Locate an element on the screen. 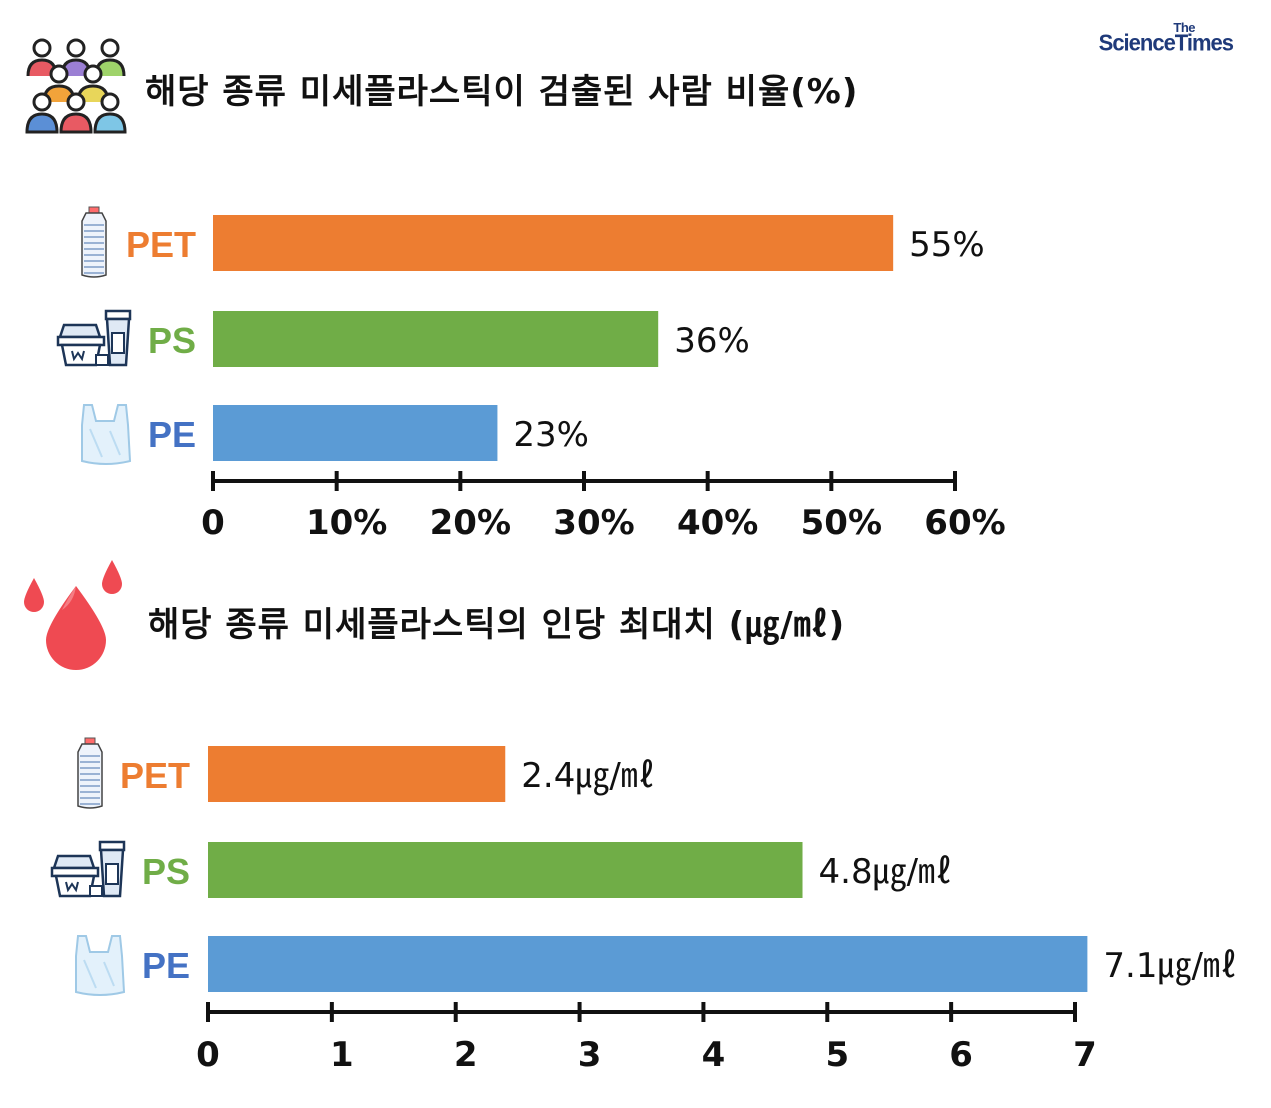 Image resolution: width=1271 pixels, height=1108 pixels. people-group-icon is located at coordinates (76, 86).